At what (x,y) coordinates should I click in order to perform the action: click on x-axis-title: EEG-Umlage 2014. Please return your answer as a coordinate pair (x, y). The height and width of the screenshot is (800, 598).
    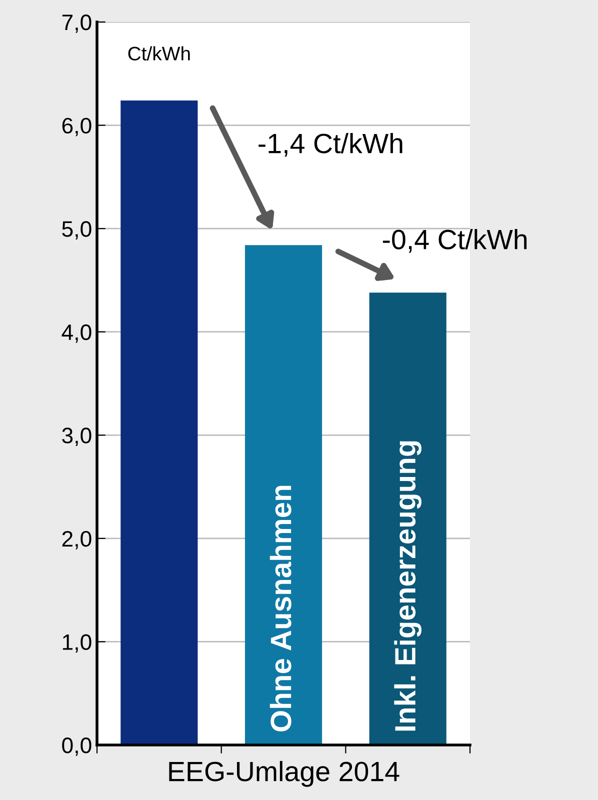
    Looking at the image, I should click on (284, 773).